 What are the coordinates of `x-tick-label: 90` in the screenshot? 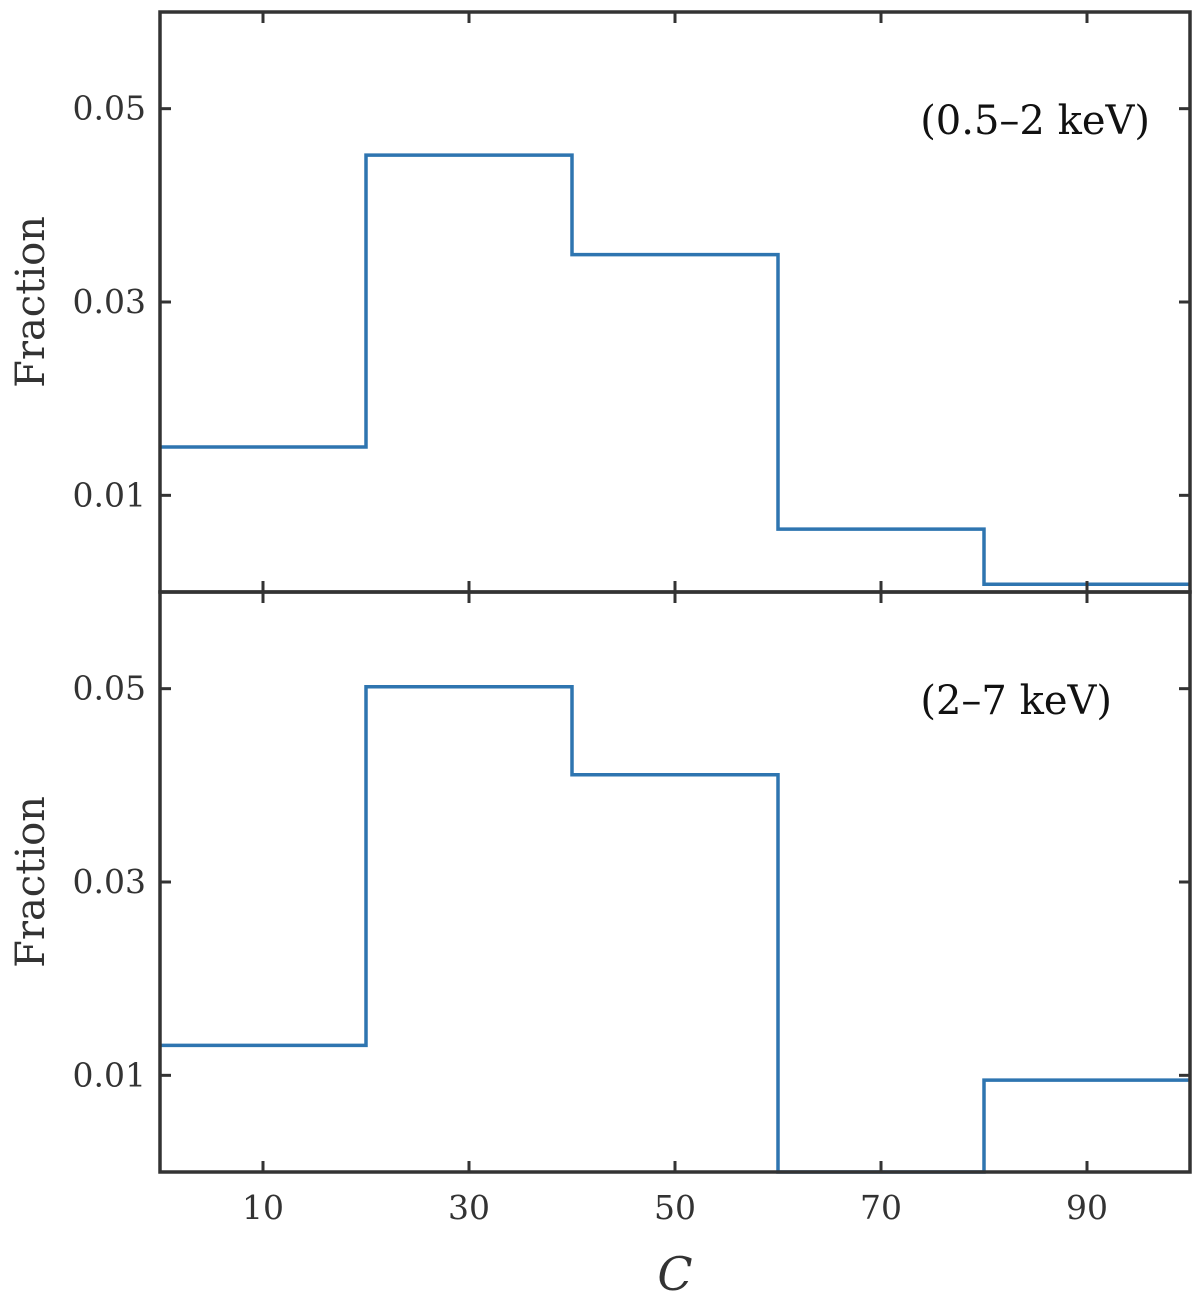 It's located at (1087, 1207).